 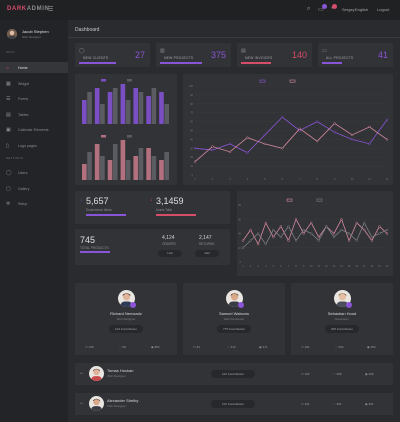 What do you see at coordinates (34, 114) in the screenshot?
I see `sidebar-item-tables: ▤ Tables` at bounding box center [34, 114].